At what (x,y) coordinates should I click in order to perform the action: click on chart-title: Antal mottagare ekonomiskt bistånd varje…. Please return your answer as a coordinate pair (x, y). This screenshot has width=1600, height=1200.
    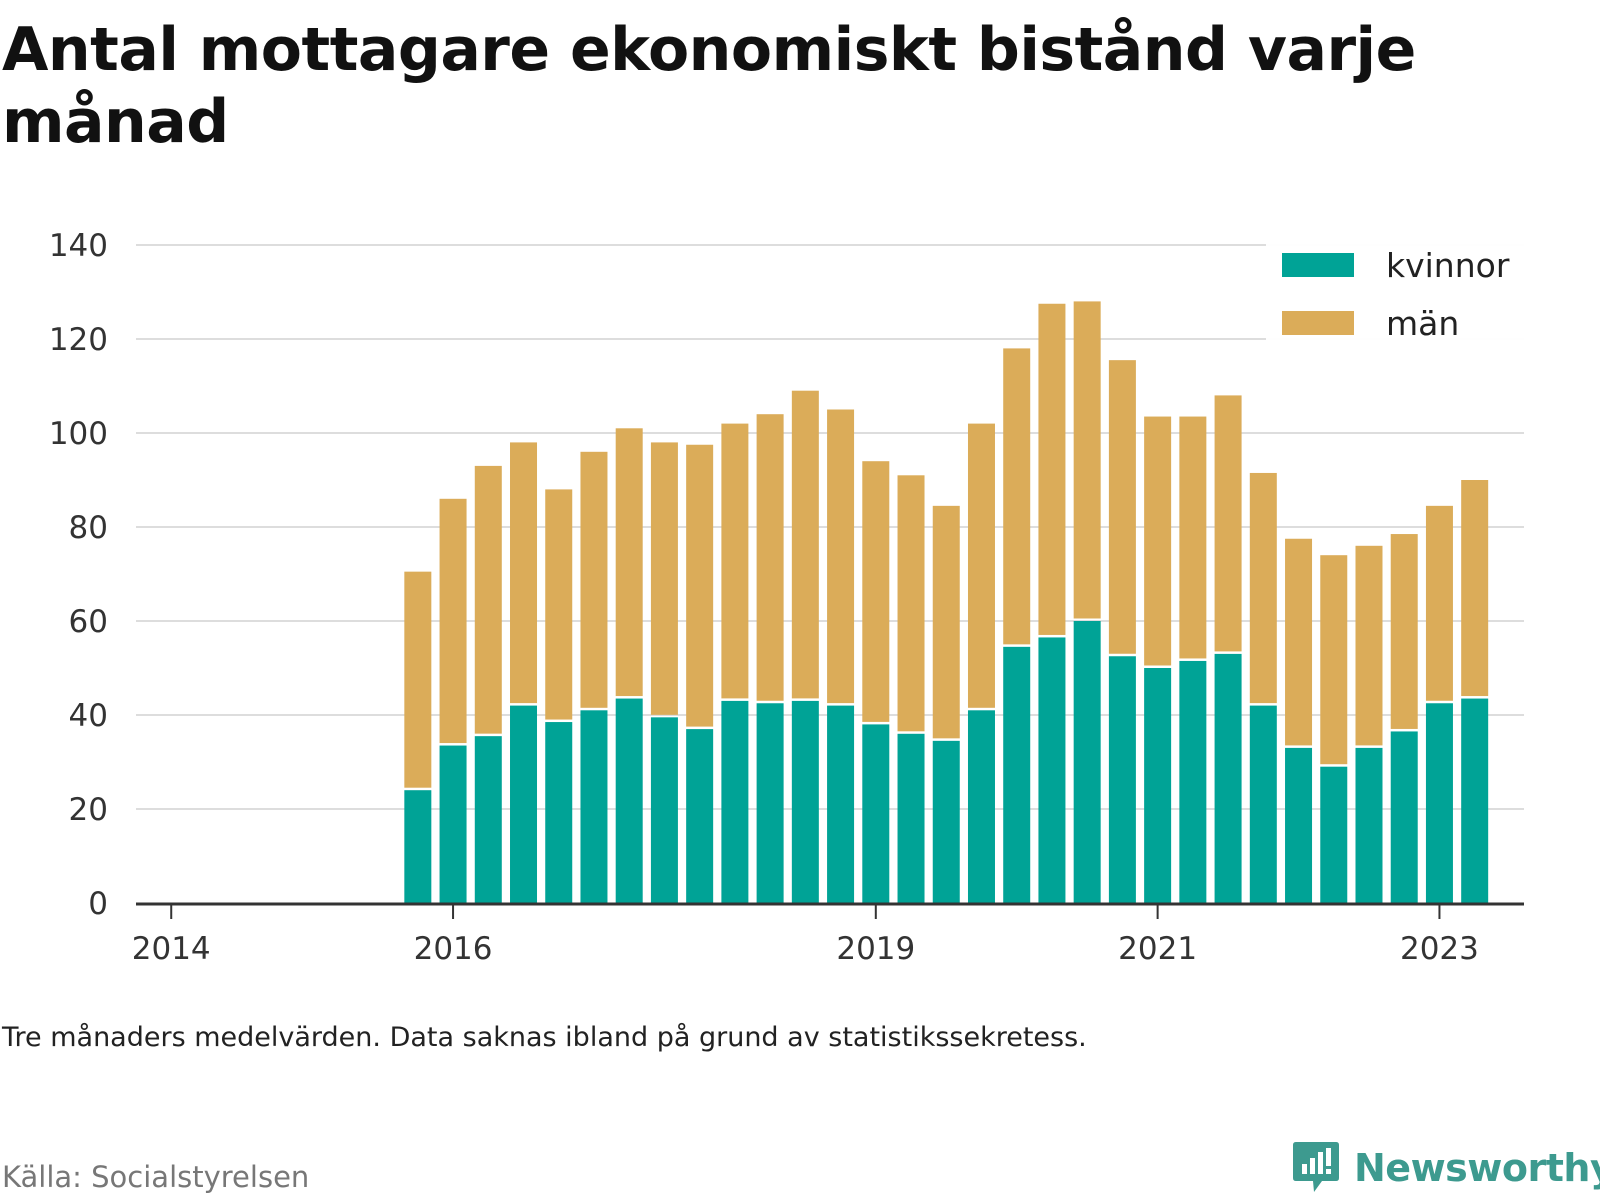
    Looking at the image, I should click on (709, 86).